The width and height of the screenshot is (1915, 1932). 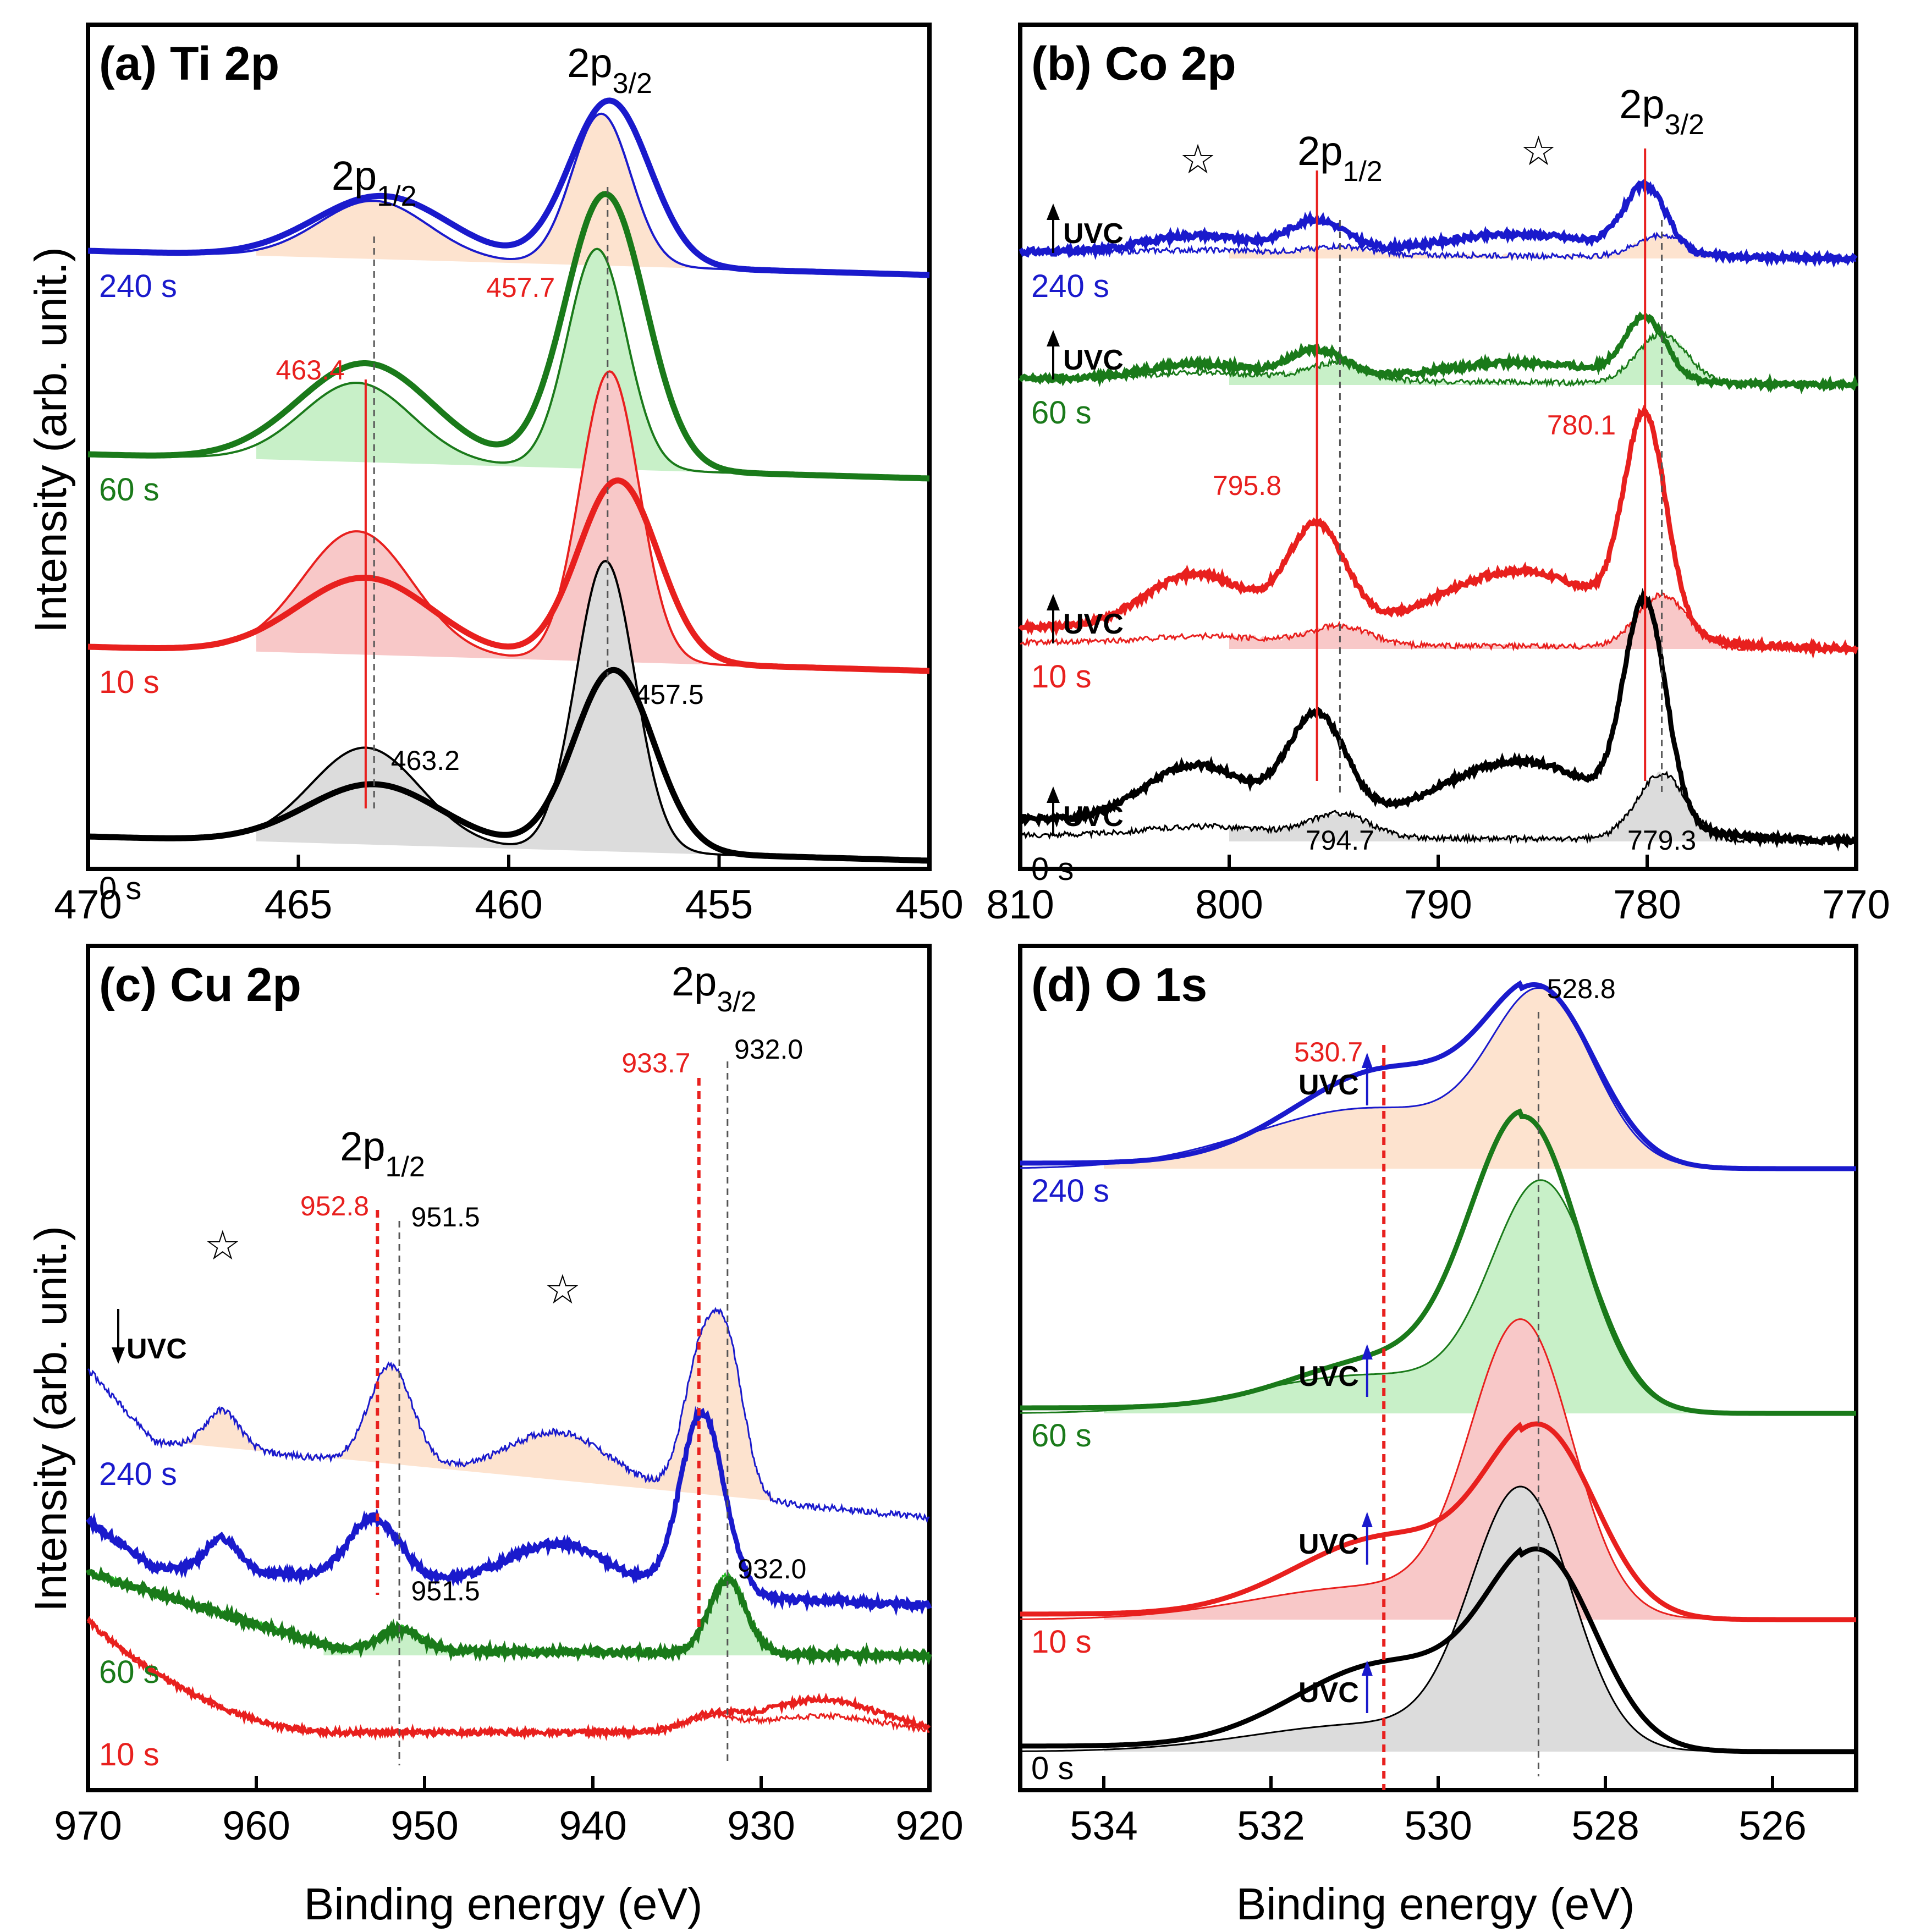 I want to click on annotation: 457.5, so click(x=669, y=694).